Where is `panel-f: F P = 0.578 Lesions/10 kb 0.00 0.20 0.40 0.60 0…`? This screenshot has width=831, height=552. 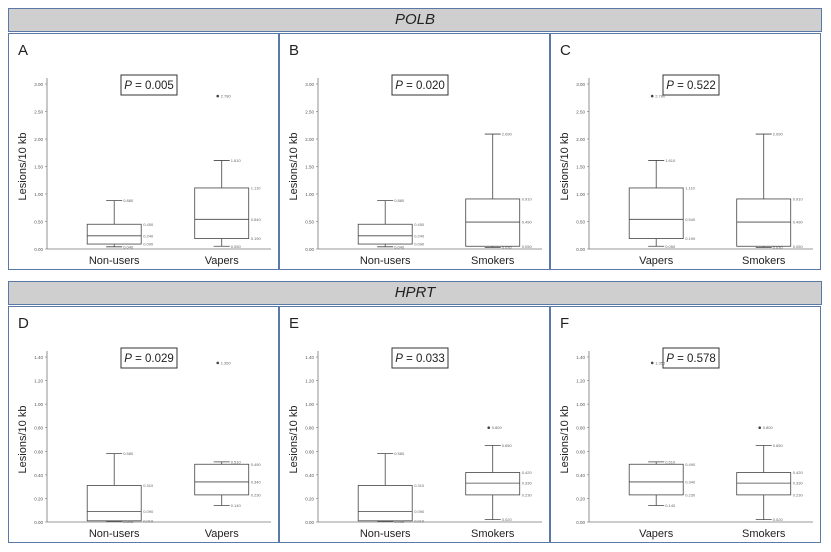
panel-f: F P = 0.578 Lesions/10 kb 0.00 0.20 0.40 0.60 0… is located at coordinates (685, 424).